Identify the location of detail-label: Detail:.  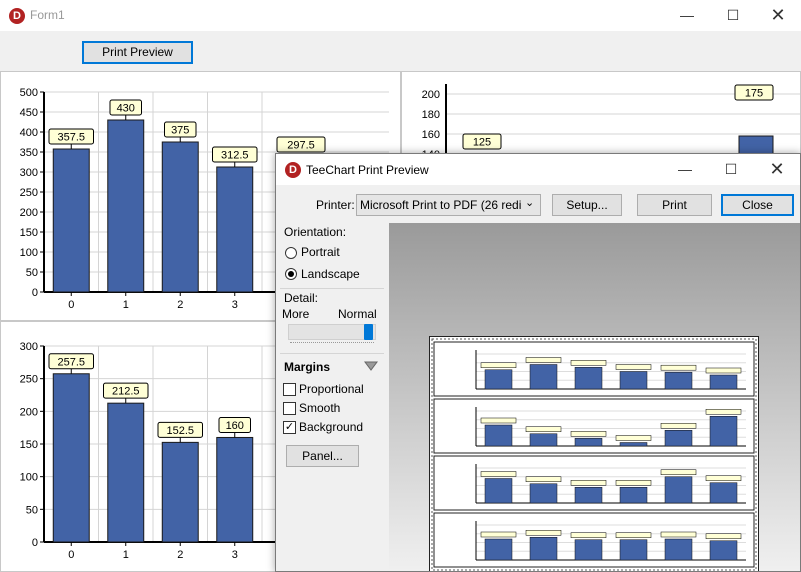
(301, 298).